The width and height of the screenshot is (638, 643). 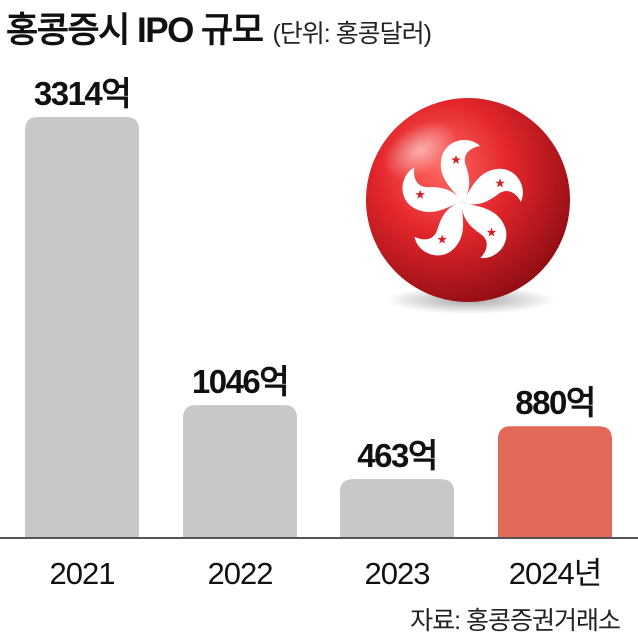 What do you see at coordinates (240, 381) in the screenshot?
I see `data-label-2022: 1046억` at bounding box center [240, 381].